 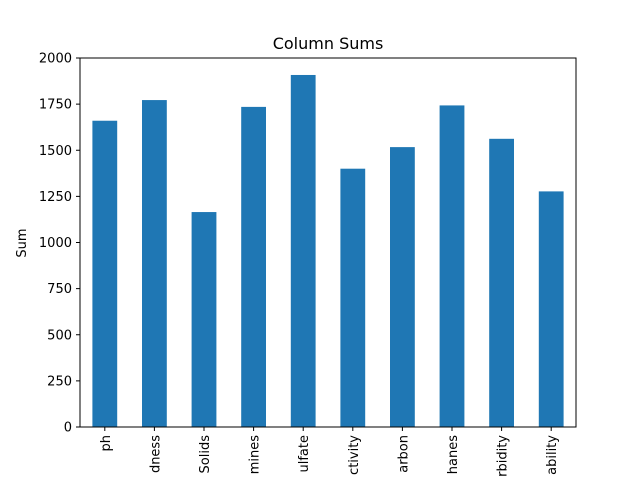 What do you see at coordinates (501, 282) in the screenshot?
I see `bar-rbidity` at bounding box center [501, 282].